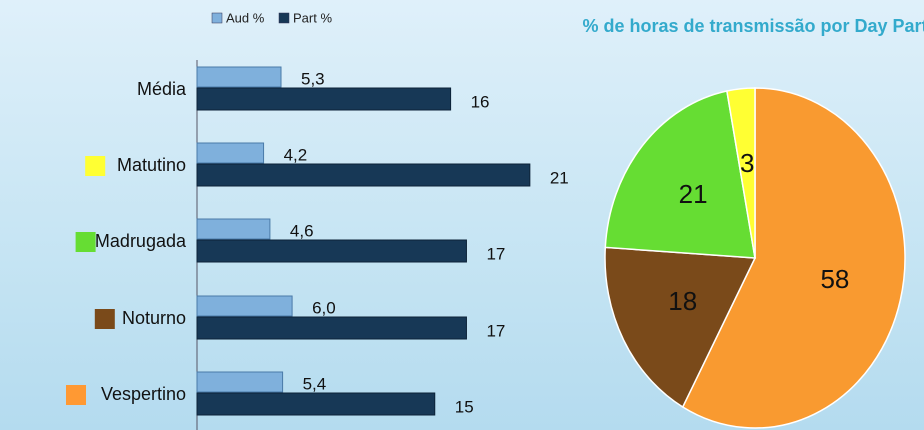 Image resolution: width=924 pixels, height=430 pixels. What do you see at coordinates (154, 318) in the screenshot?
I see `category-label: Noturno` at bounding box center [154, 318].